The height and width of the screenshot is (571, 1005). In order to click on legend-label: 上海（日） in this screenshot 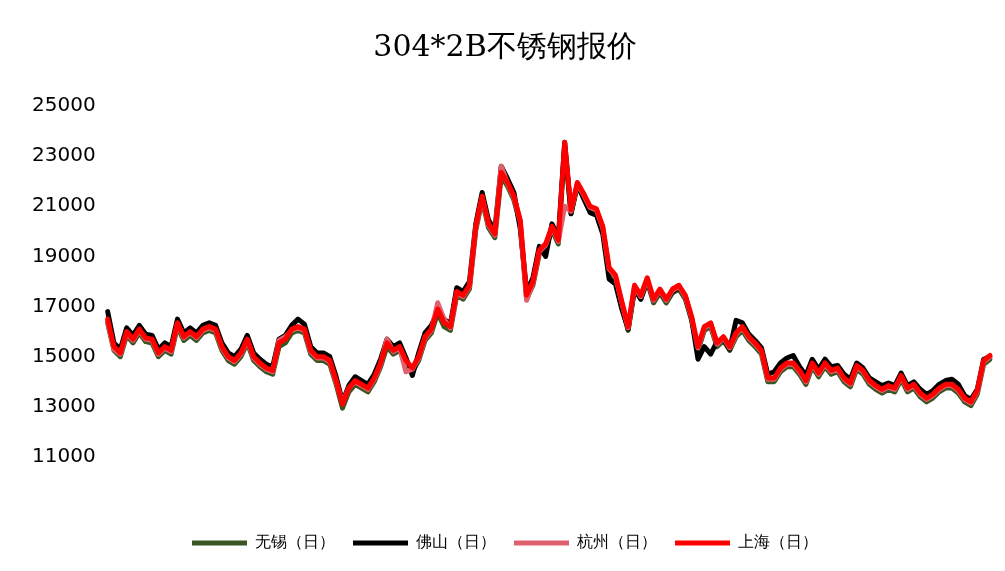, I will do `click(778, 542)`.